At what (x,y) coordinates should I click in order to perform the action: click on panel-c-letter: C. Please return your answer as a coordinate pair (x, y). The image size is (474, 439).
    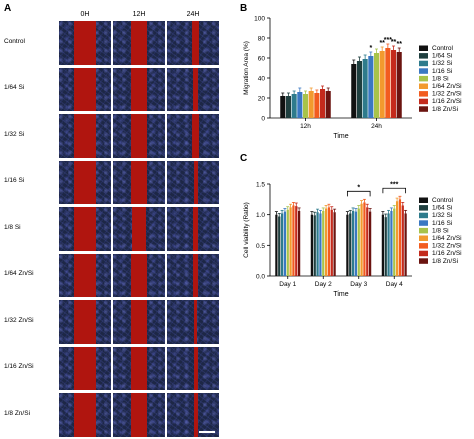
    Looking at the image, I should click on (244, 158).